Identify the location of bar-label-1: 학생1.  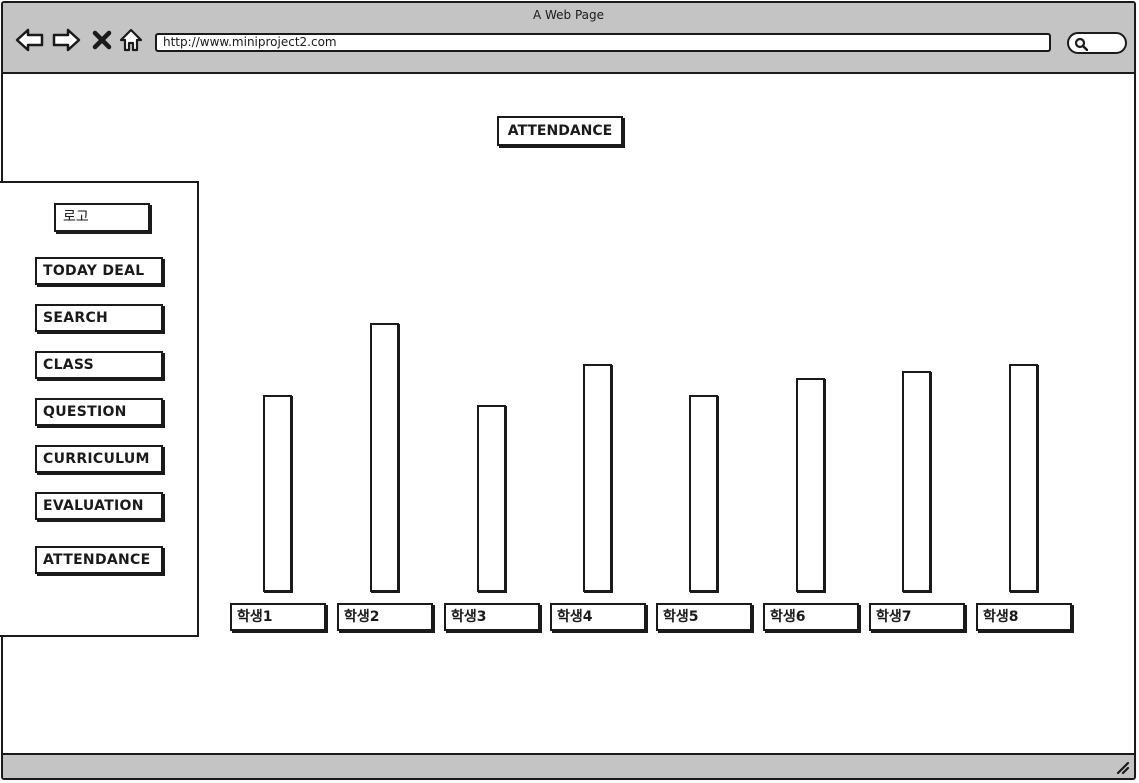
(278, 617).